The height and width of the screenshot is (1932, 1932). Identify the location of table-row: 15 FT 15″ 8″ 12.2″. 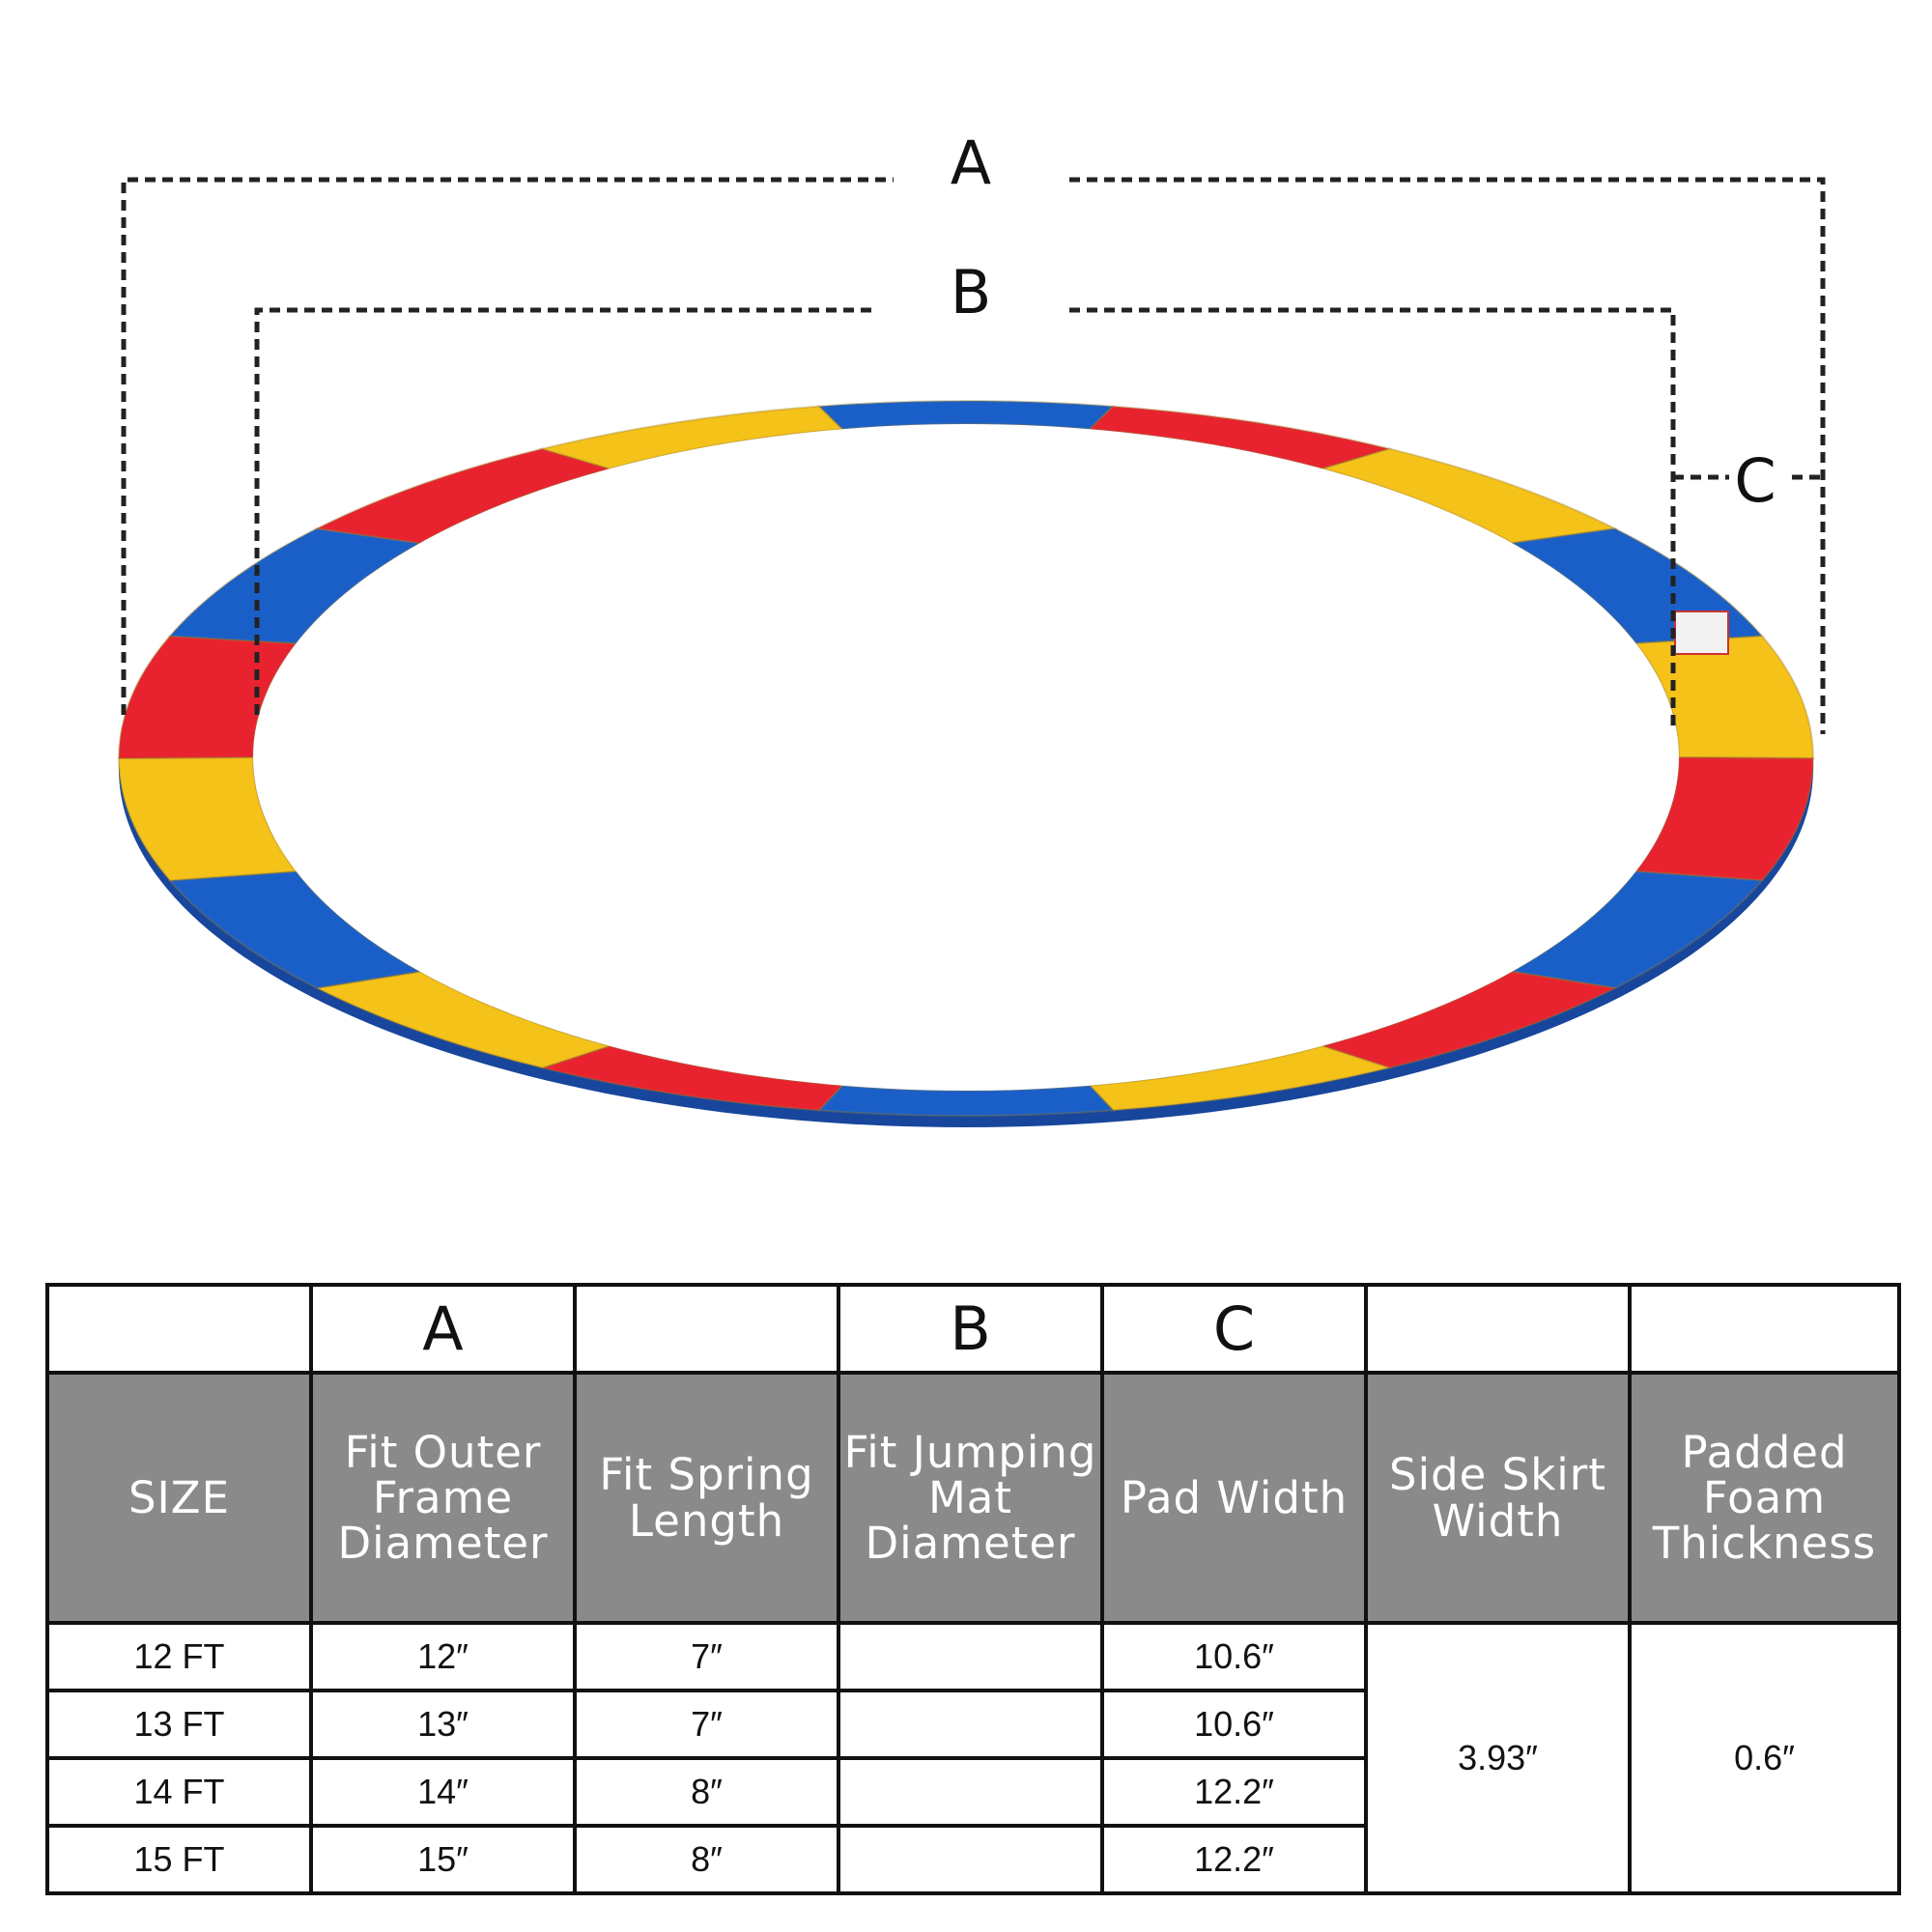
(972, 1859).